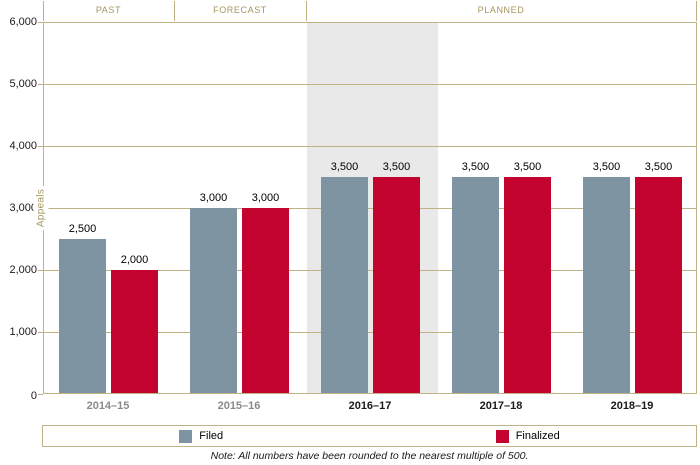 This screenshot has width=700, height=465. What do you see at coordinates (23, 208) in the screenshot?
I see `y-tick-label: 3,000` at bounding box center [23, 208].